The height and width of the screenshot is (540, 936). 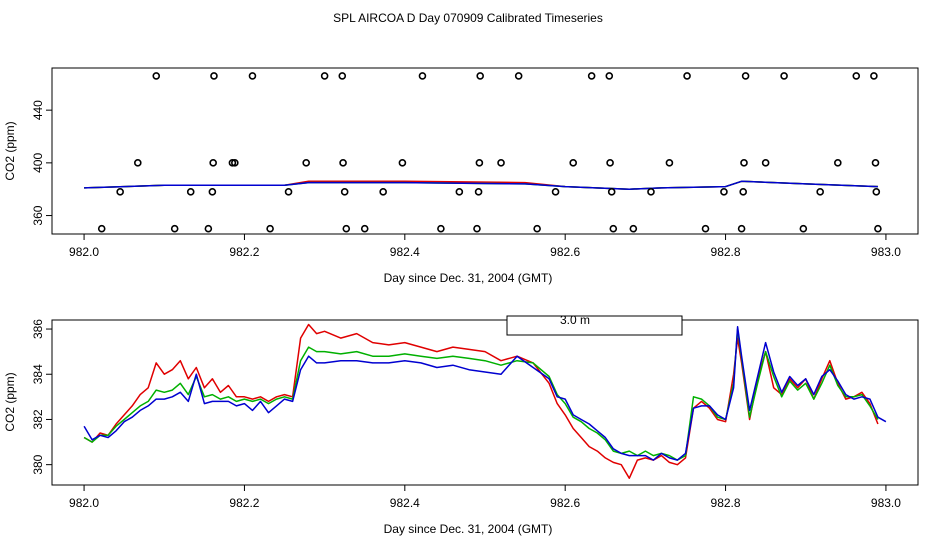 I want to click on legend-frame, so click(x=594, y=325).